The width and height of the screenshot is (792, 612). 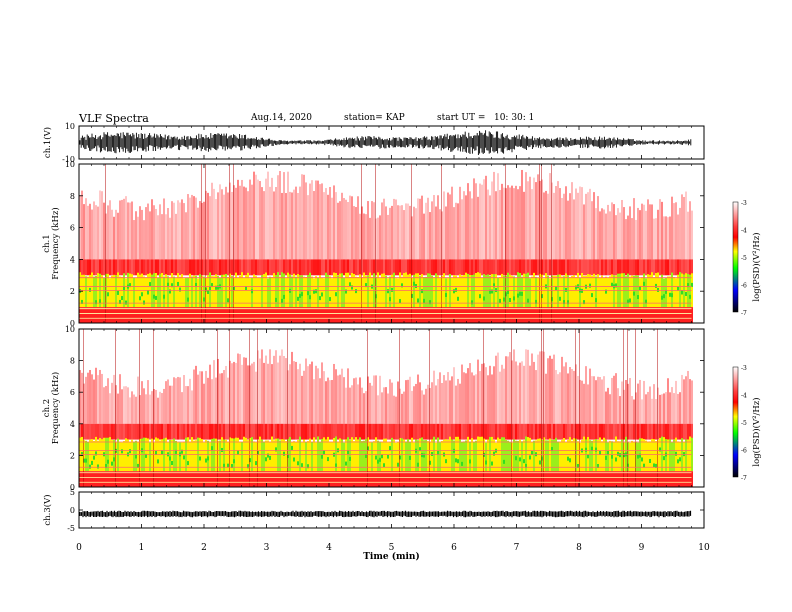 I want to click on ch1-waveform-ylabel: ch.1(V), so click(x=47, y=142).